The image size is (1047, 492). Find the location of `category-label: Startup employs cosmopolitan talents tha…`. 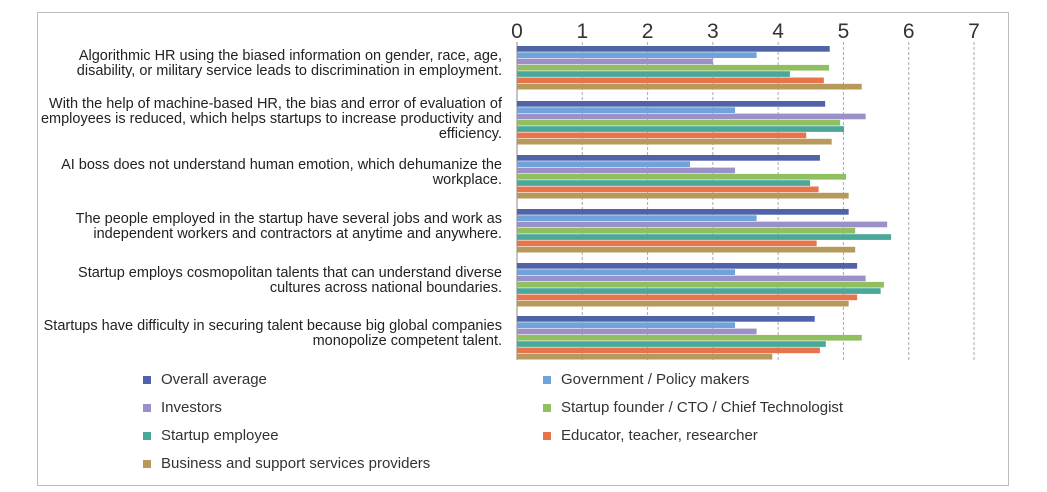

category-label: Startup employs cosmopolitan talents tha… is located at coordinates (290, 280).